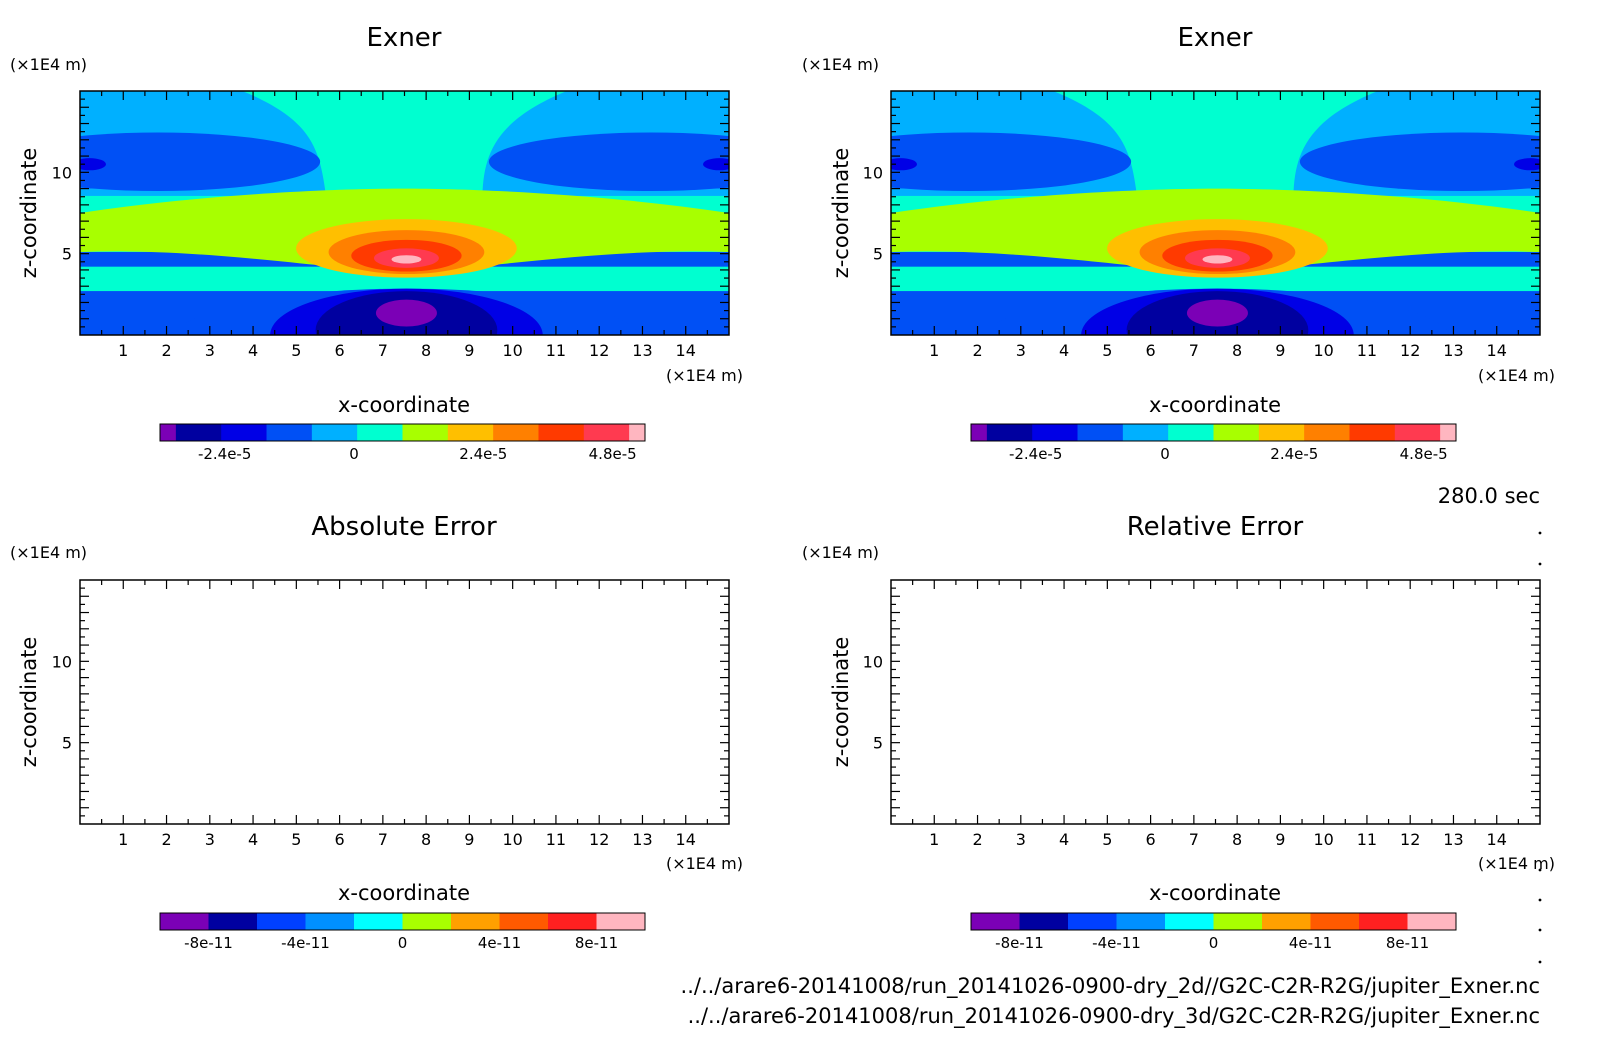 The image size is (1604, 1058). Describe the element at coordinates (404, 38) in the screenshot. I see `panel-title: Exner` at that location.